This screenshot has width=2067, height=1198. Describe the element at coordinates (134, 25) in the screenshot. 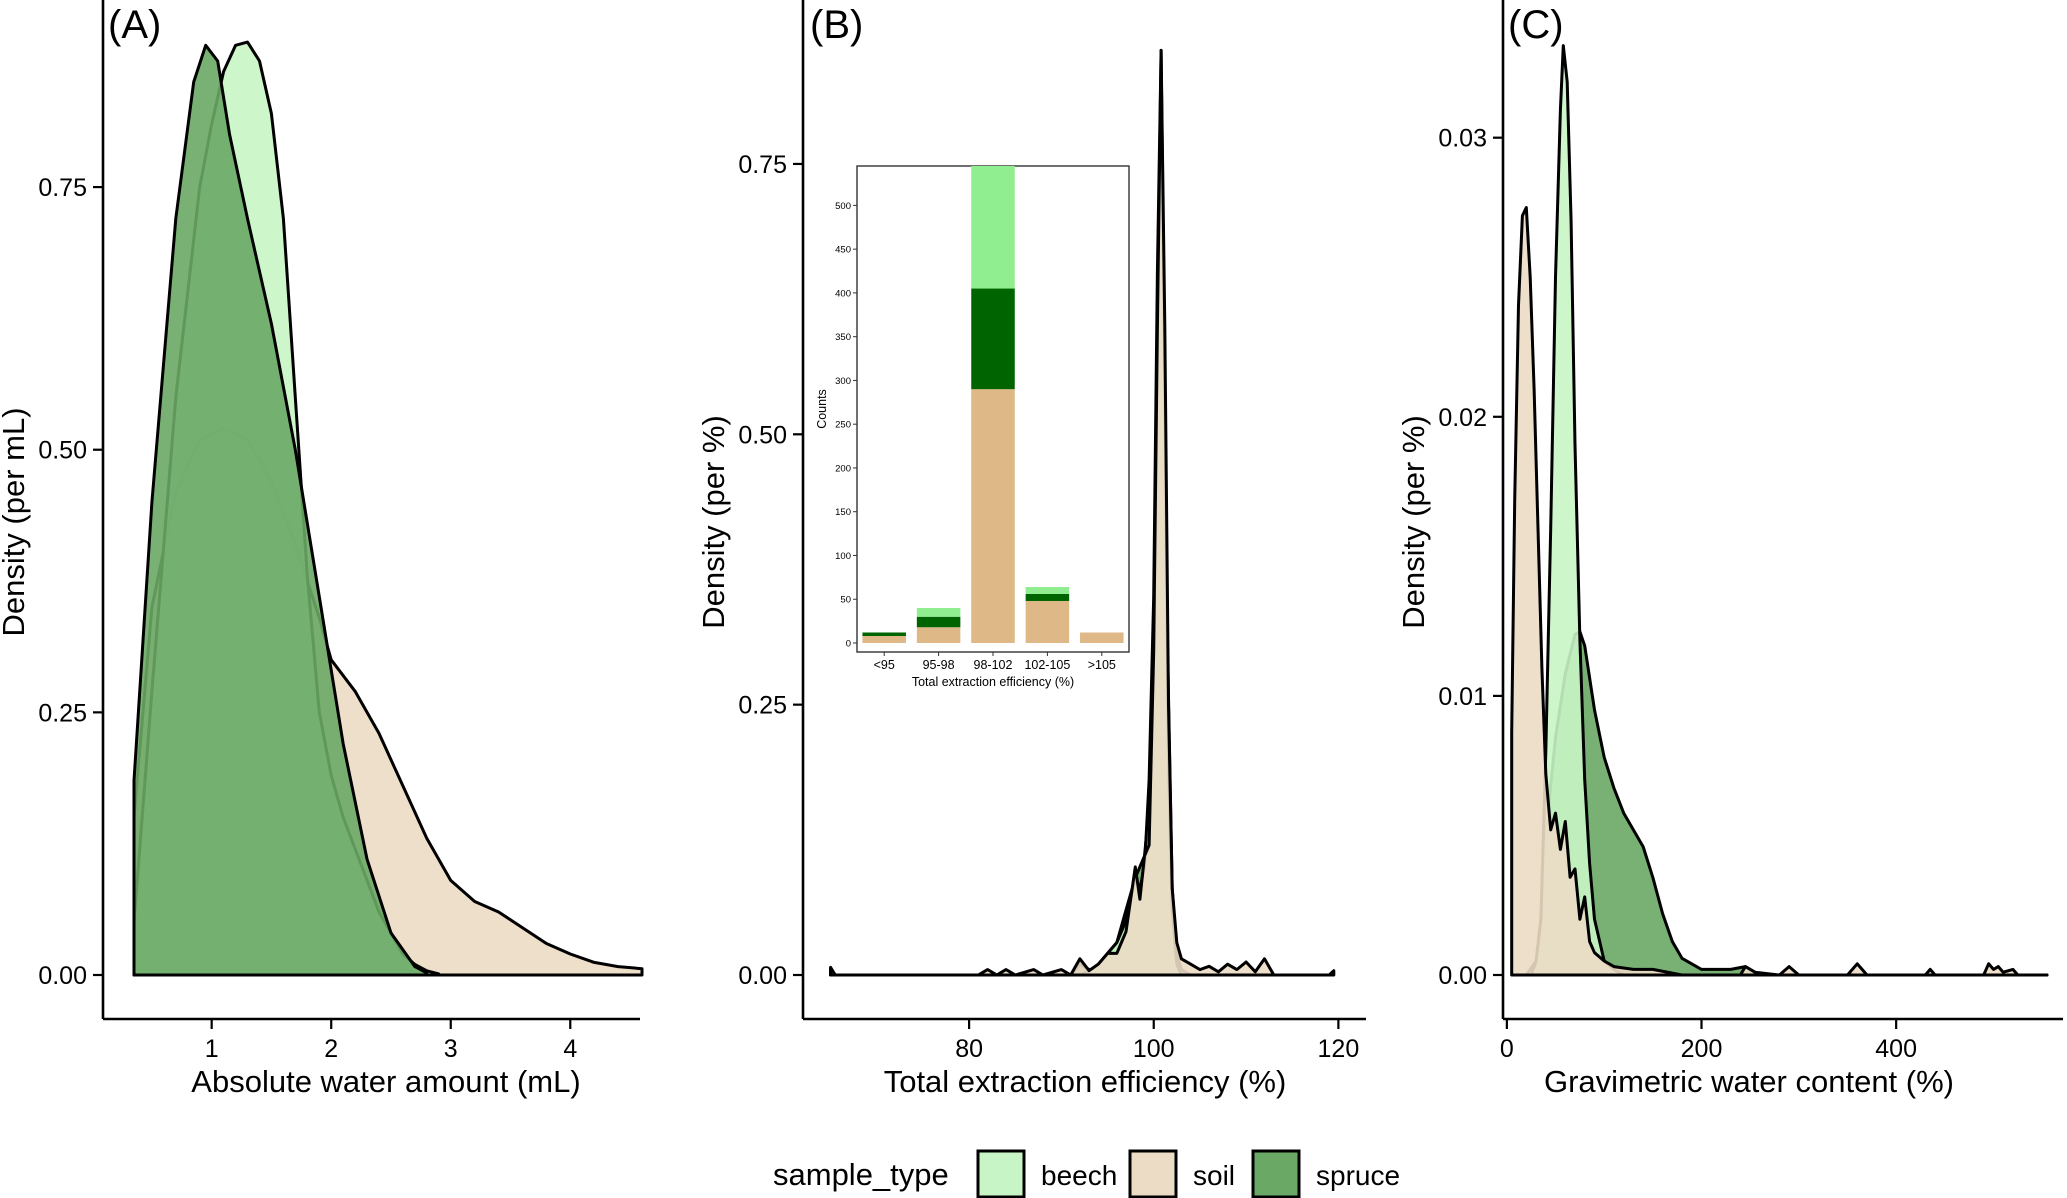

I see `panel-a-tag: (A)` at that location.